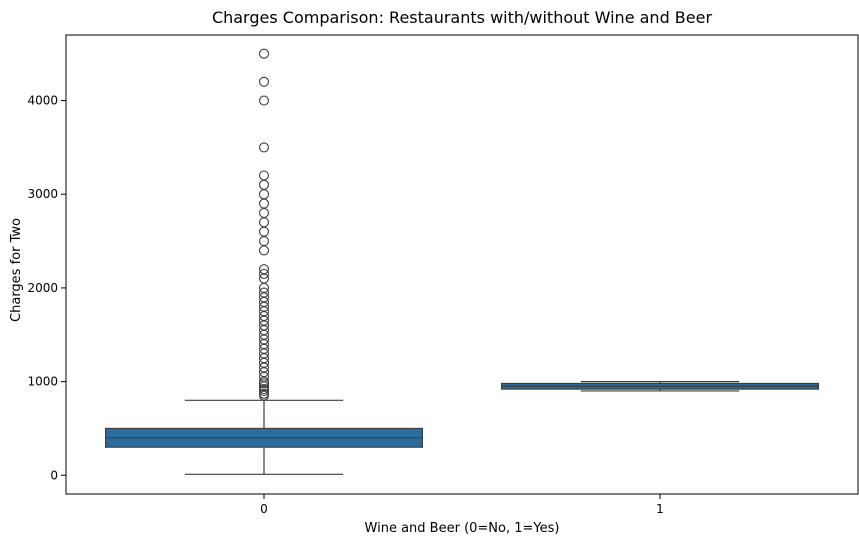  What do you see at coordinates (42, 382) in the screenshot?
I see `y-tick-label: 1000` at bounding box center [42, 382].